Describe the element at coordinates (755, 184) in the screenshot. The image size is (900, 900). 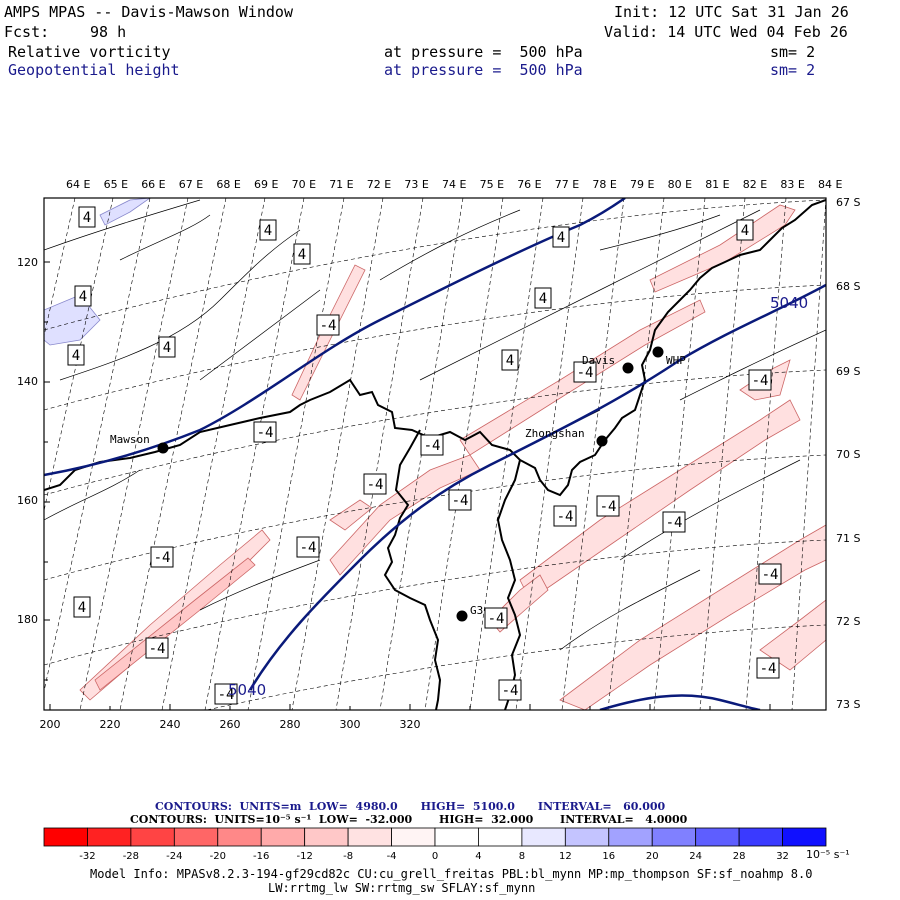
I see `longitude-label: 82 E` at that location.